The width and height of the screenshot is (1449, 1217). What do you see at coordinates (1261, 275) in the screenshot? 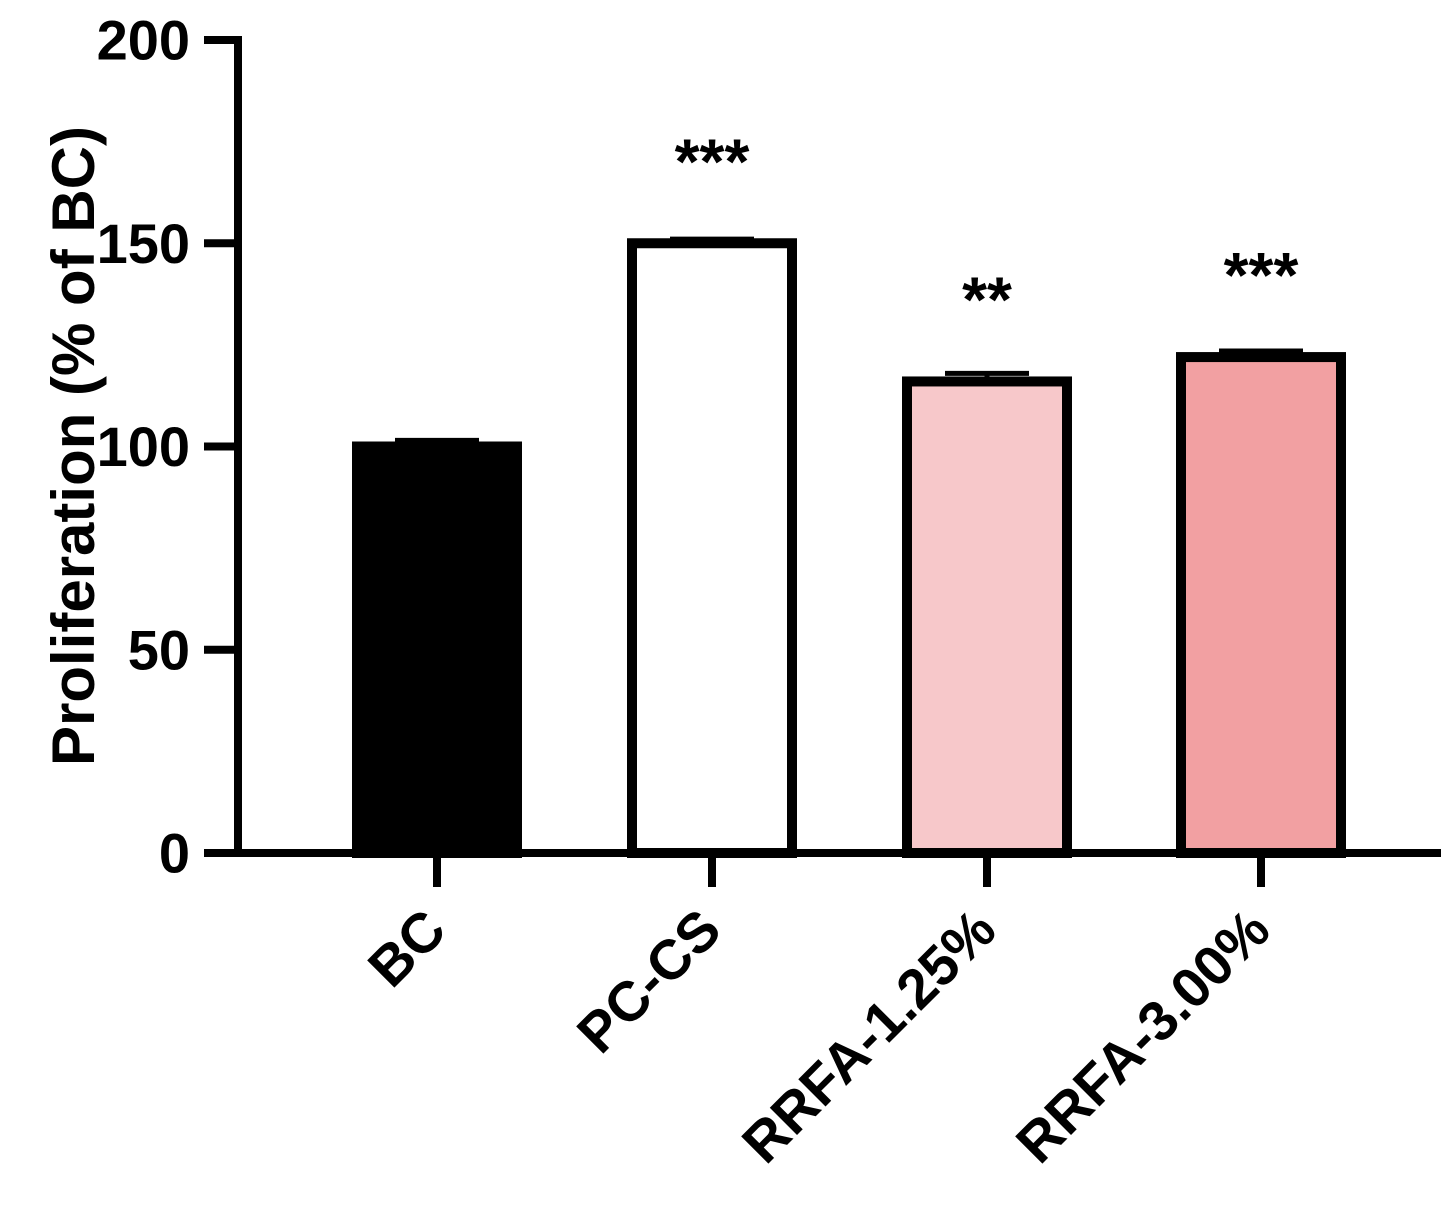
I see `significance-label-3: ***` at bounding box center [1261, 275].